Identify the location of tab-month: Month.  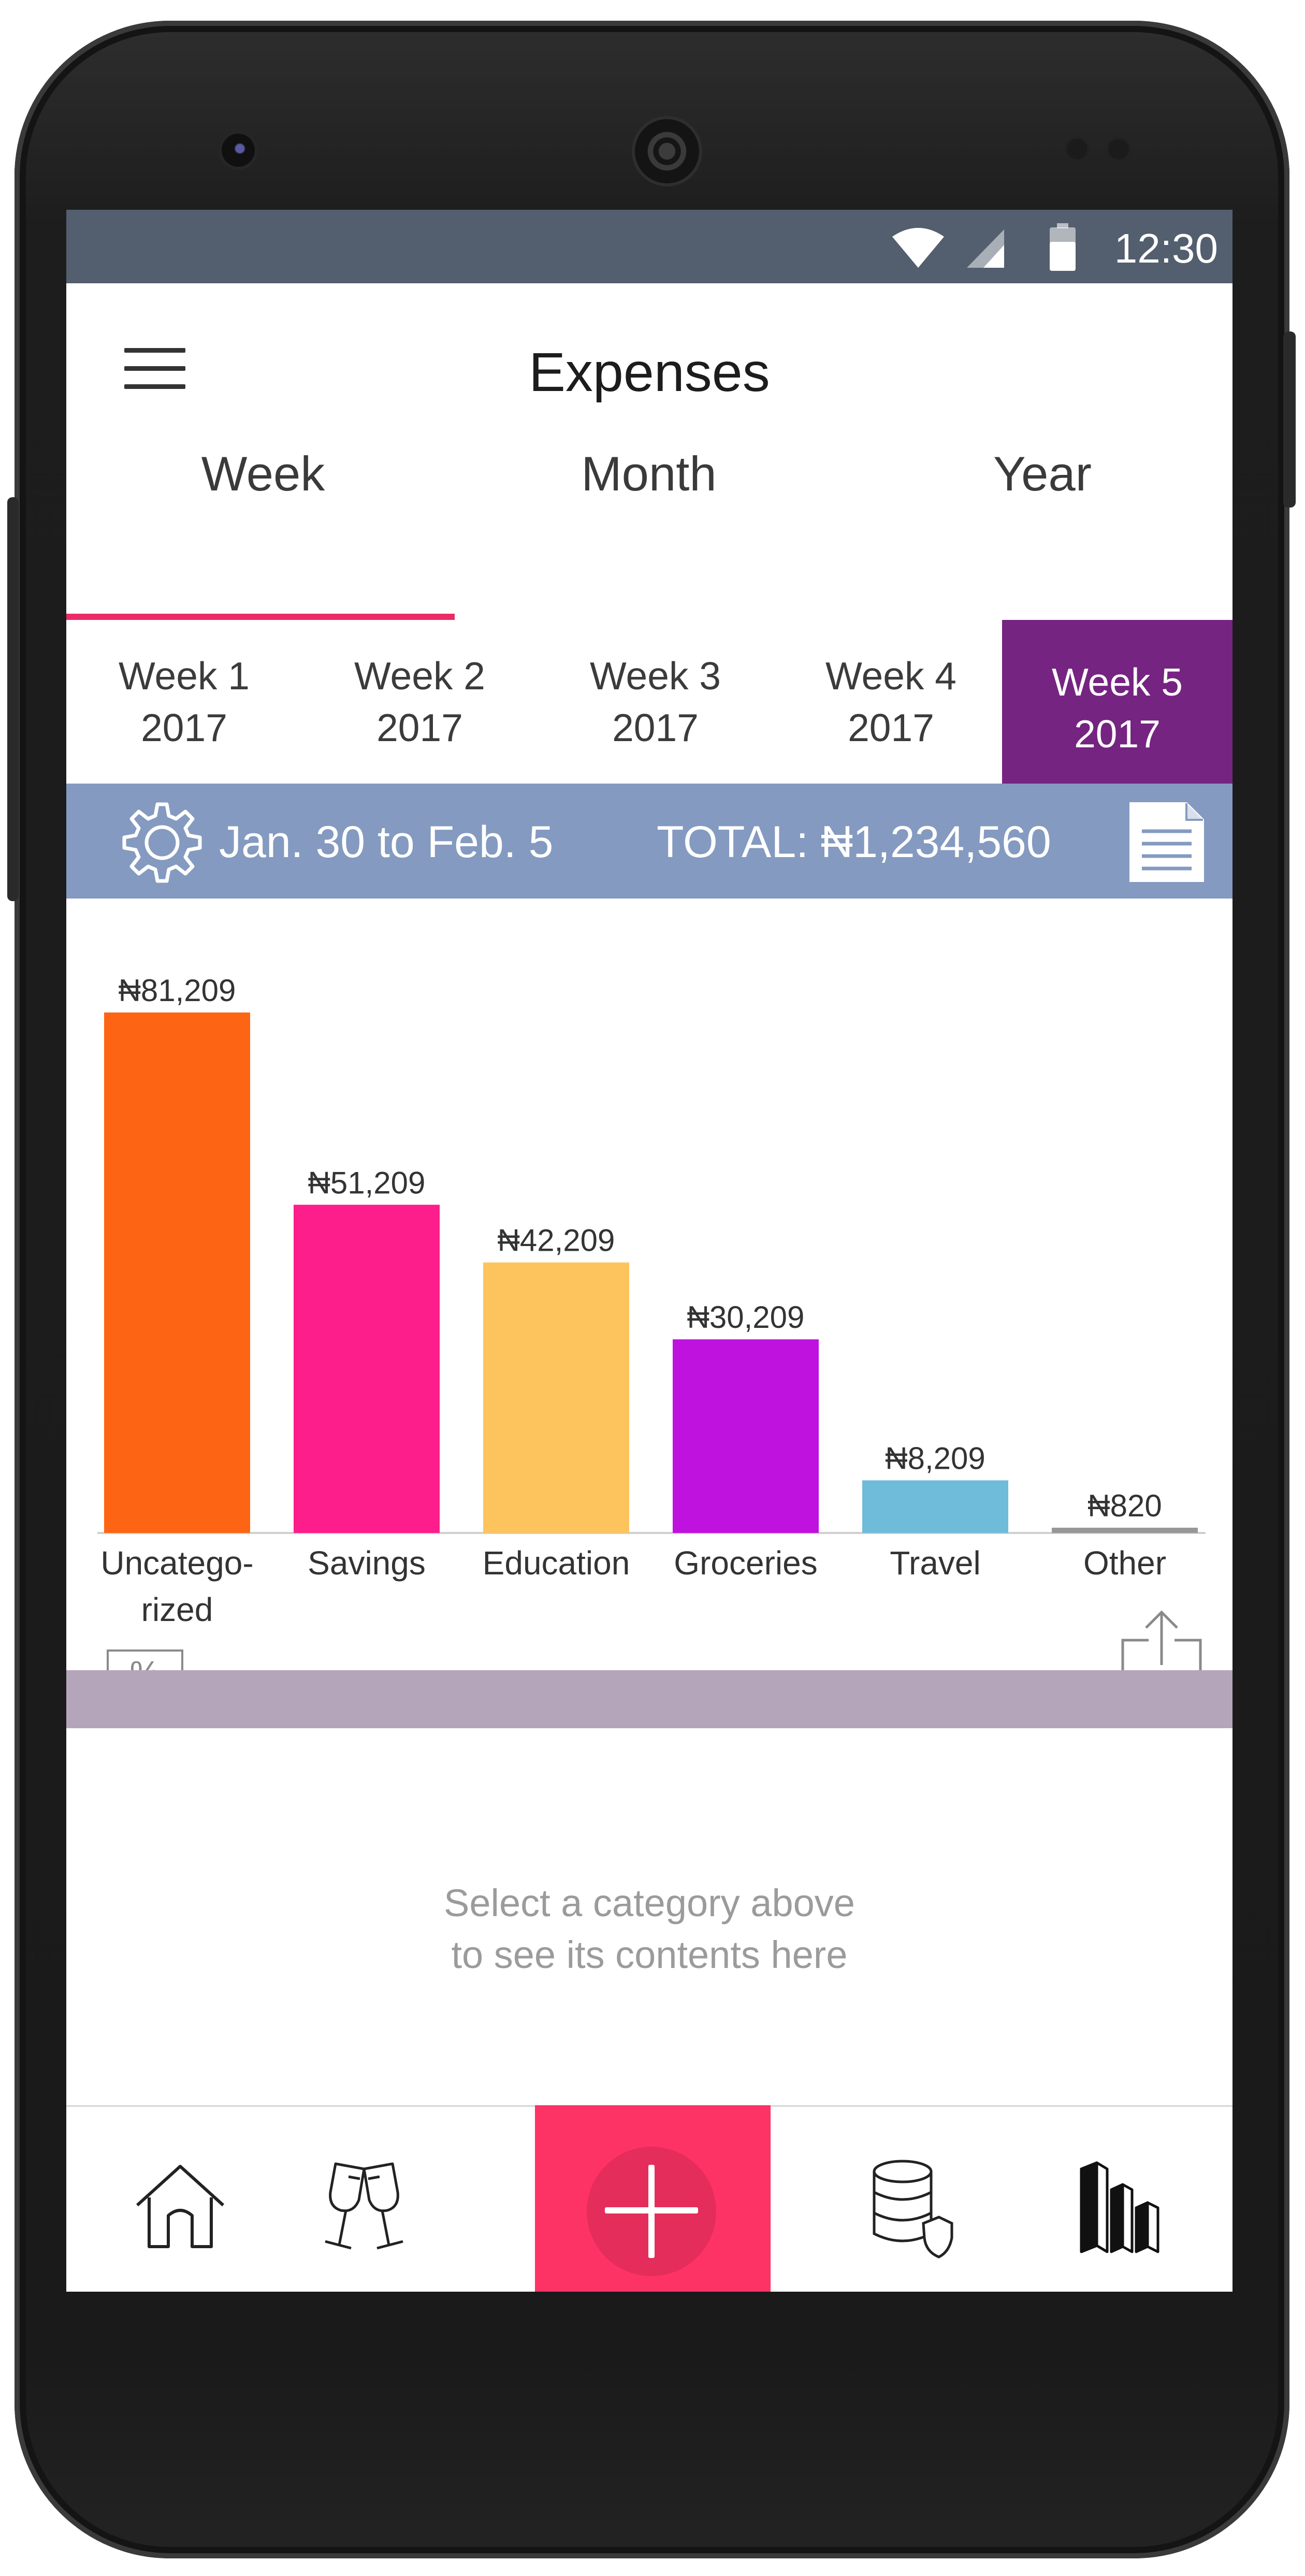
(649, 473).